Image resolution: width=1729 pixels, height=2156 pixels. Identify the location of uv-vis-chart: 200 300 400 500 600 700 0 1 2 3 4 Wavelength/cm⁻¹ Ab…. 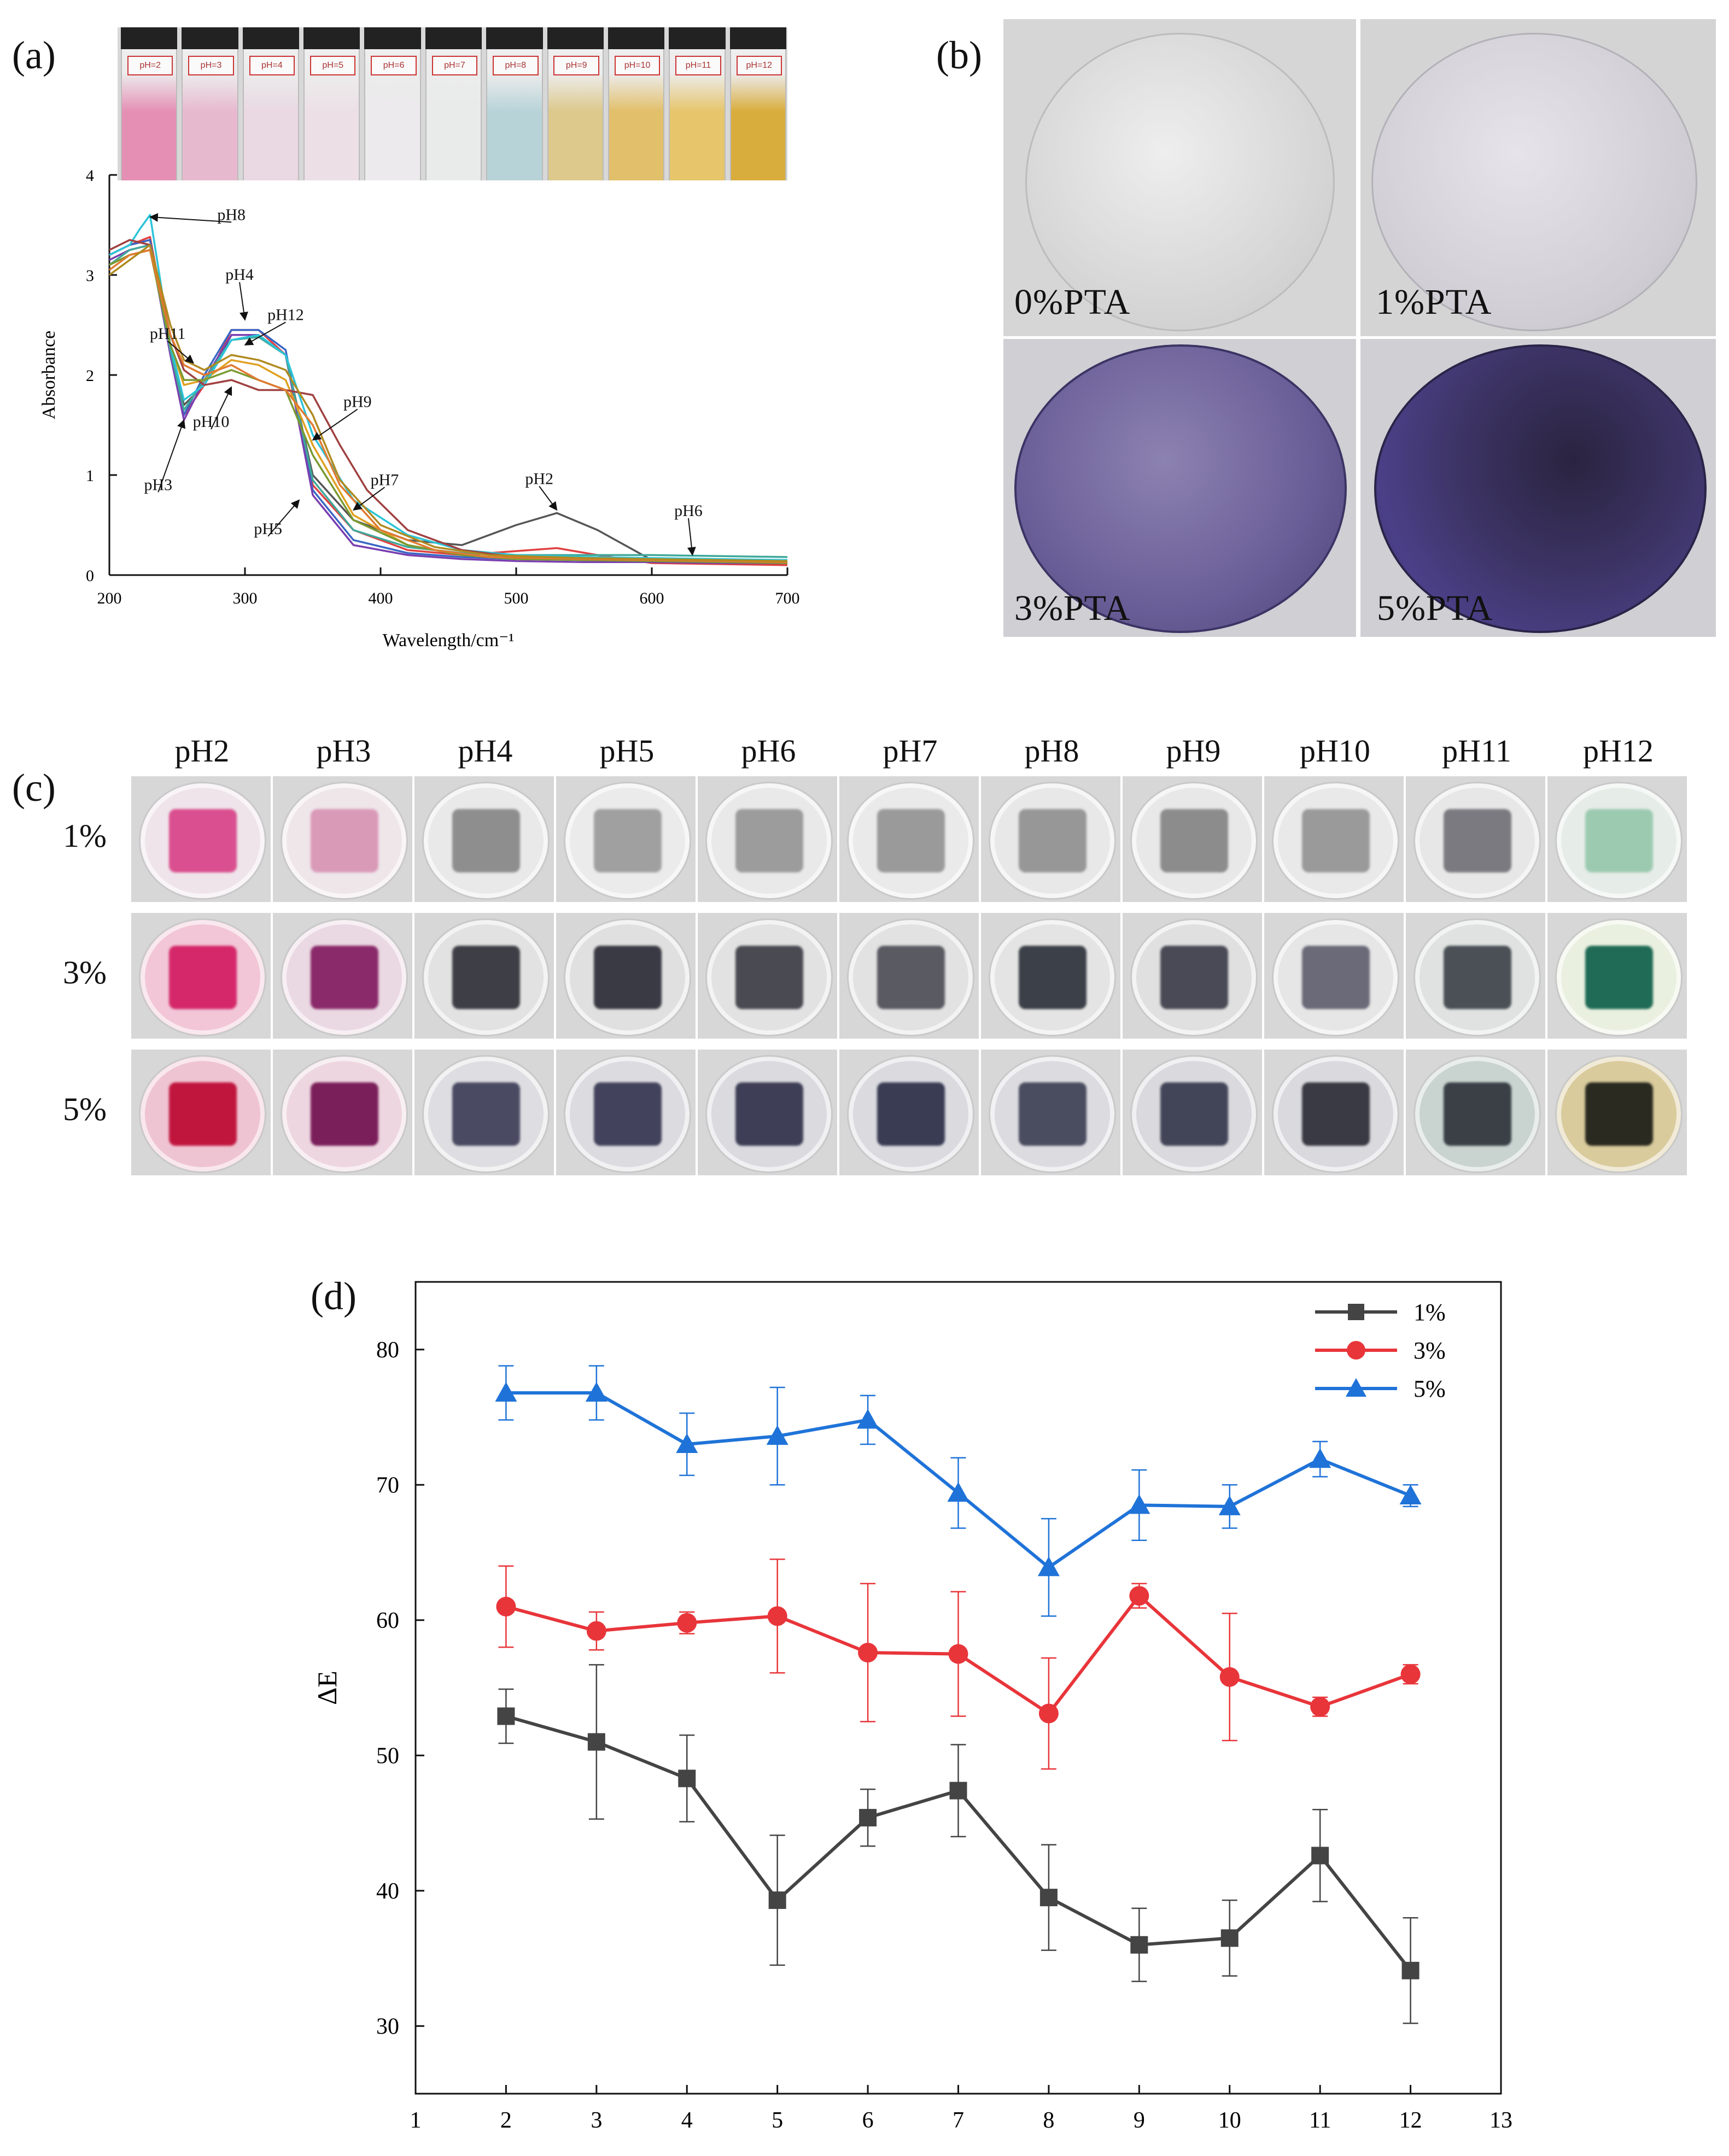
(419, 409).